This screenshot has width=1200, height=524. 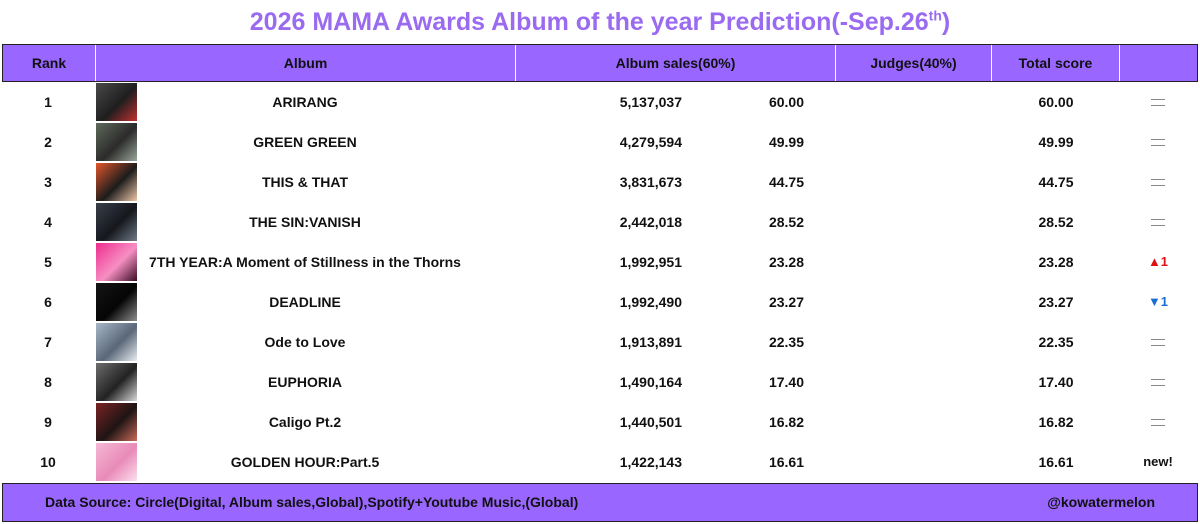 I want to click on table-row: 9 Caligo Pt.2 1,440,501 16.82 16.82, so click(x=600, y=422).